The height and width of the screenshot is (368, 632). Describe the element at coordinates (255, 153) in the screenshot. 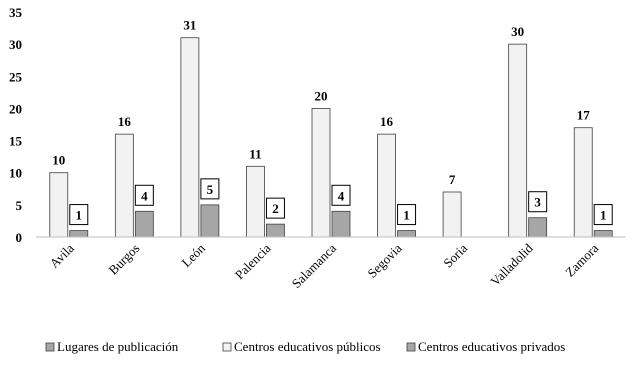

I see `data-label-public: 11` at that location.